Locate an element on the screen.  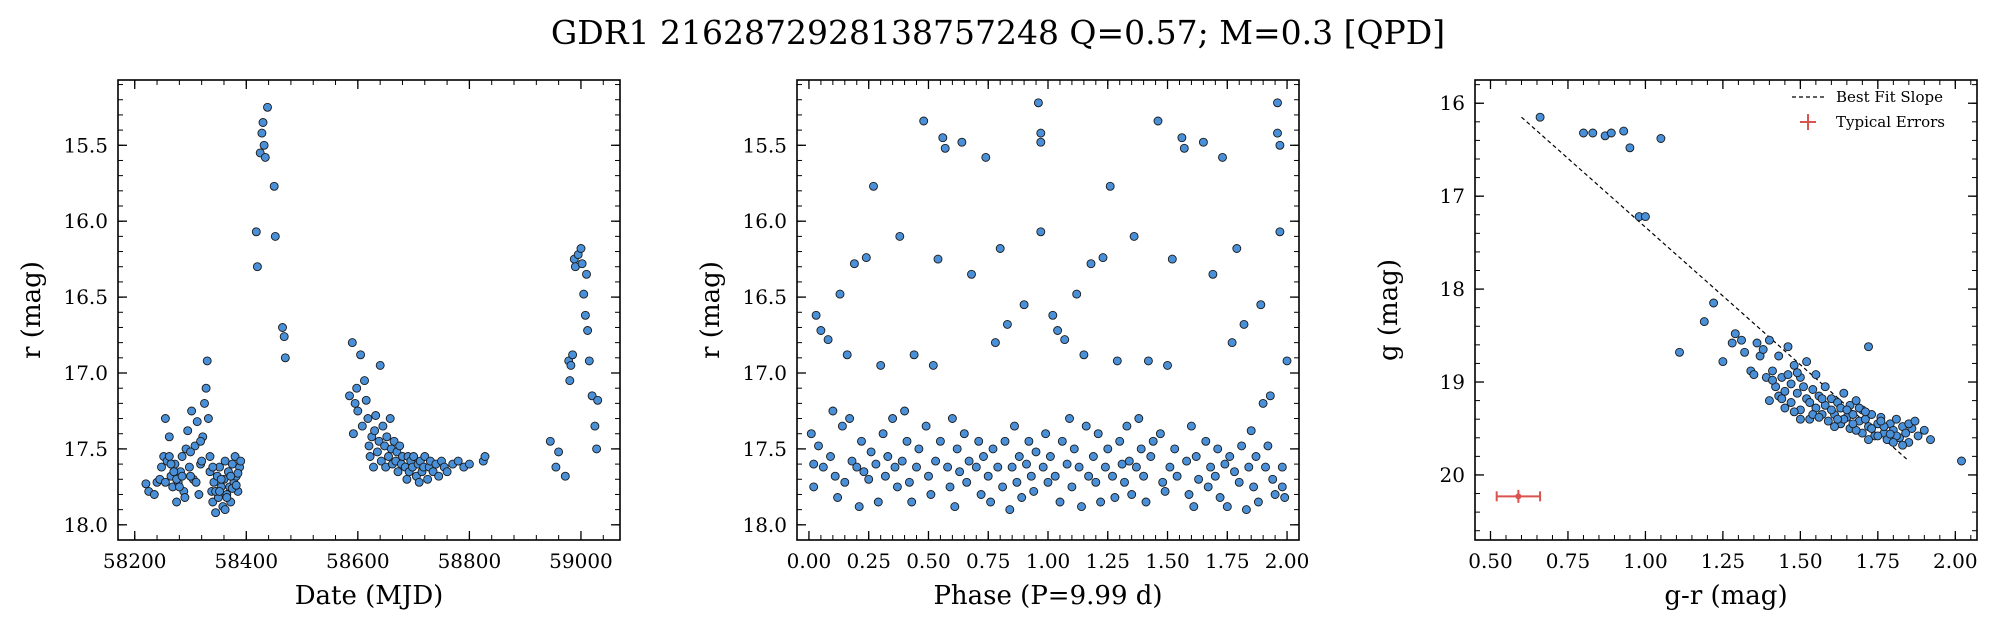
y-tick-label: 17.5 is located at coordinates (764, 449).